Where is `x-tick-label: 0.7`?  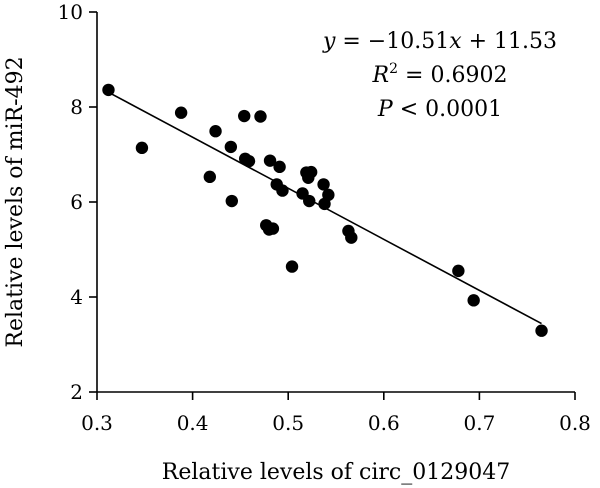
x-tick-label: 0.7 is located at coordinates (479, 423).